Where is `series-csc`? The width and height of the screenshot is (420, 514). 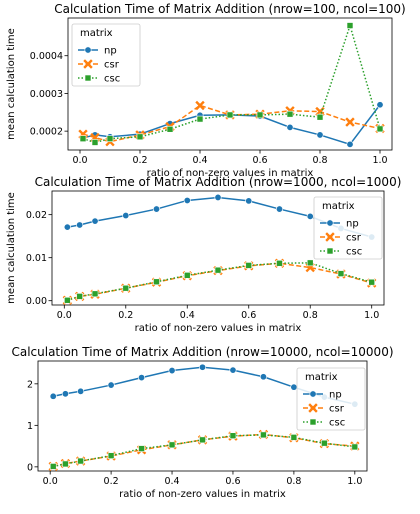 series-csc is located at coordinates (220, 281).